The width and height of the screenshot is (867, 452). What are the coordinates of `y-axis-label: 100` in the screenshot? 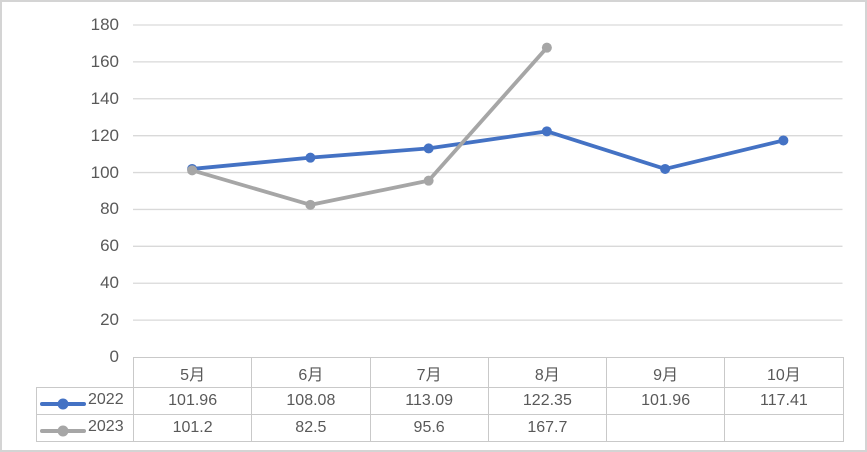 It's located at (104, 172).